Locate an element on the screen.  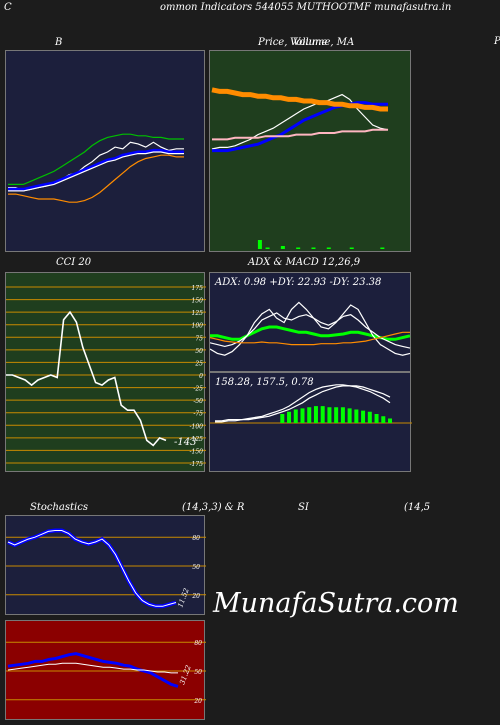
bb-chart is located at coordinates (96, 168).